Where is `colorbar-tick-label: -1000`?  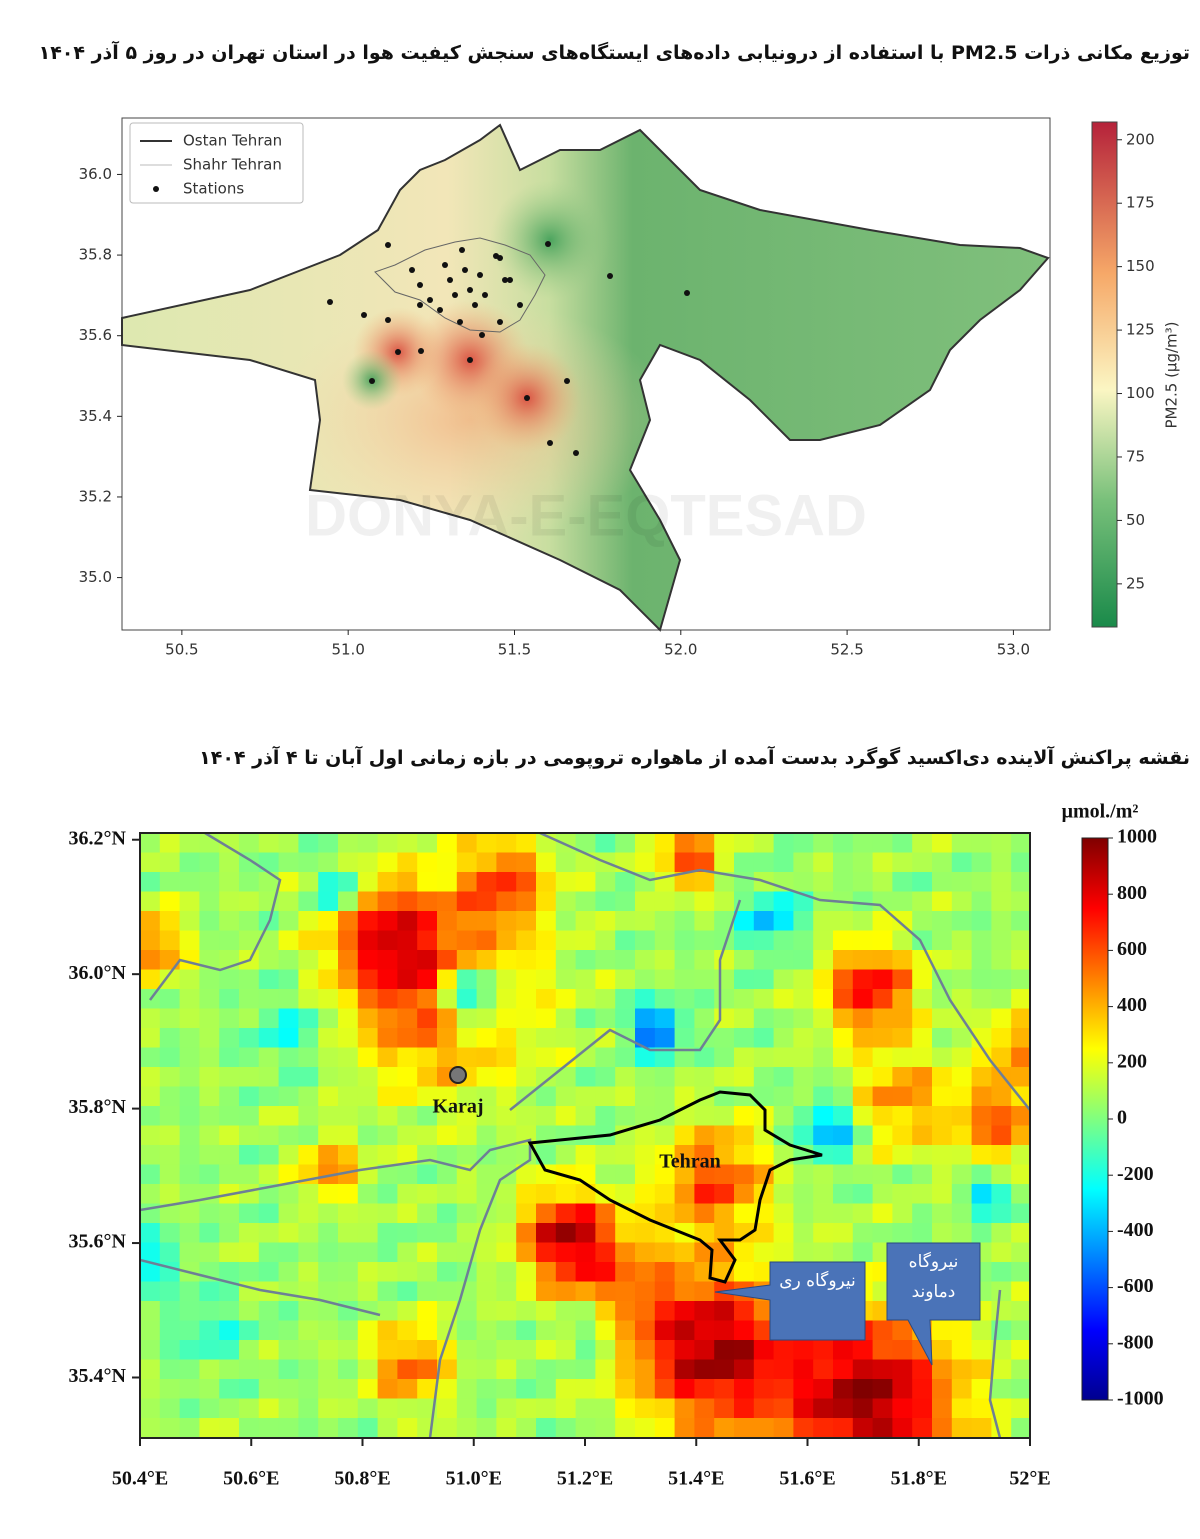 colorbar-tick-label: -1000 is located at coordinates (1140, 1399).